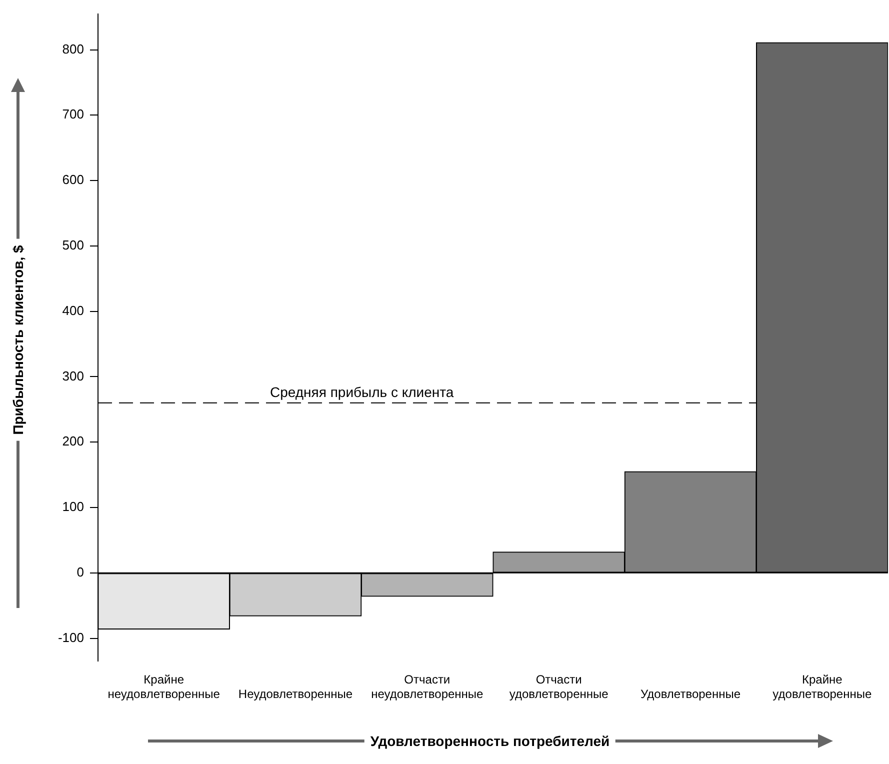  Describe the element at coordinates (73, 48) in the screenshot. I see `y-tick-label: 800` at that location.